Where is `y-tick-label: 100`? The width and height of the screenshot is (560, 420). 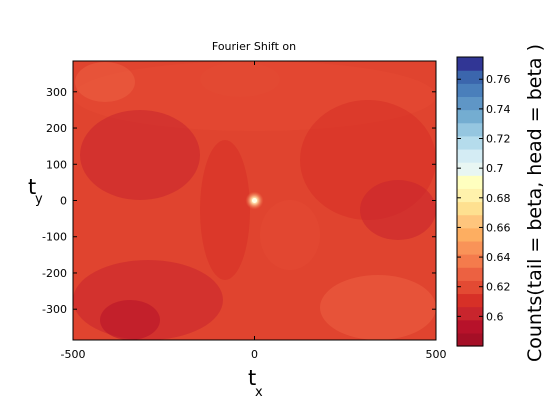
y-tick-label: 100 is located at coordinates (56, 164).